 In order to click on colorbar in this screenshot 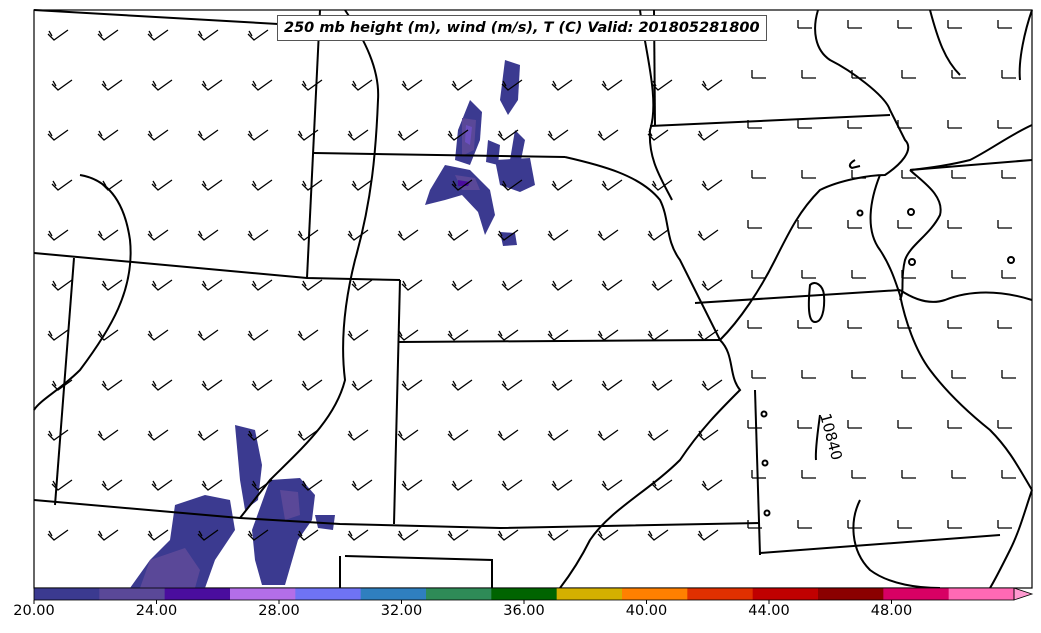, I will do `click(533, 595)`.